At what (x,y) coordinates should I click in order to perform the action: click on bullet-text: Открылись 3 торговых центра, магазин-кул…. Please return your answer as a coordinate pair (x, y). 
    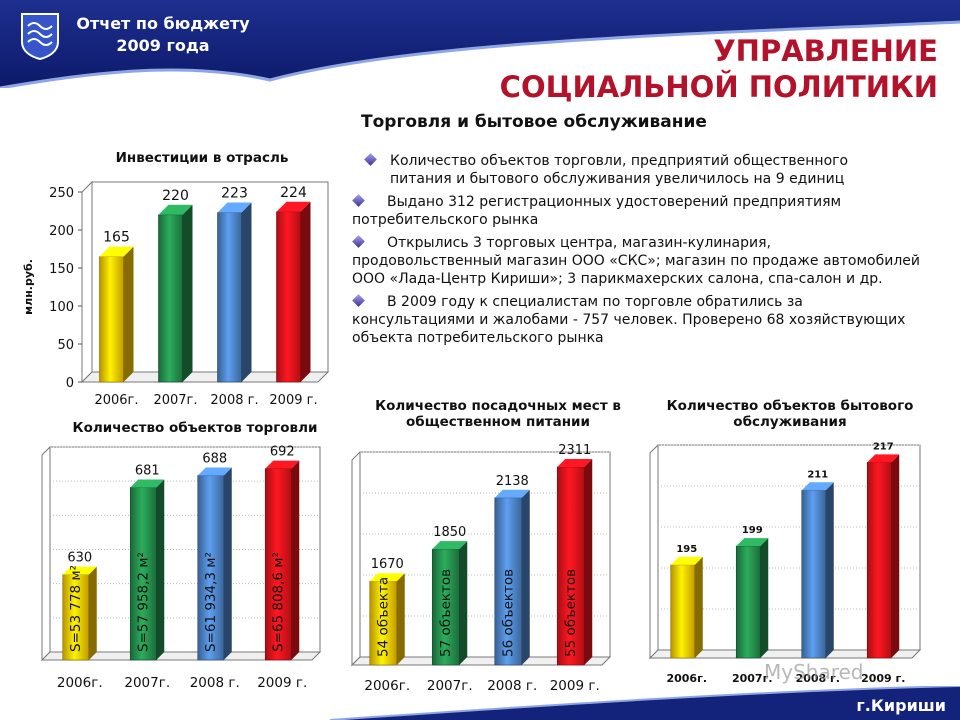
    Looking at the image, I should click on (579, 243).